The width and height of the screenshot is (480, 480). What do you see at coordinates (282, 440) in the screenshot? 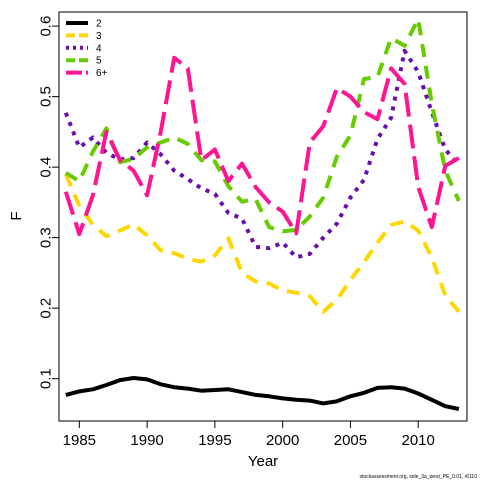
I see `x-tick-label: 2000` at bounding box center [282, 440].